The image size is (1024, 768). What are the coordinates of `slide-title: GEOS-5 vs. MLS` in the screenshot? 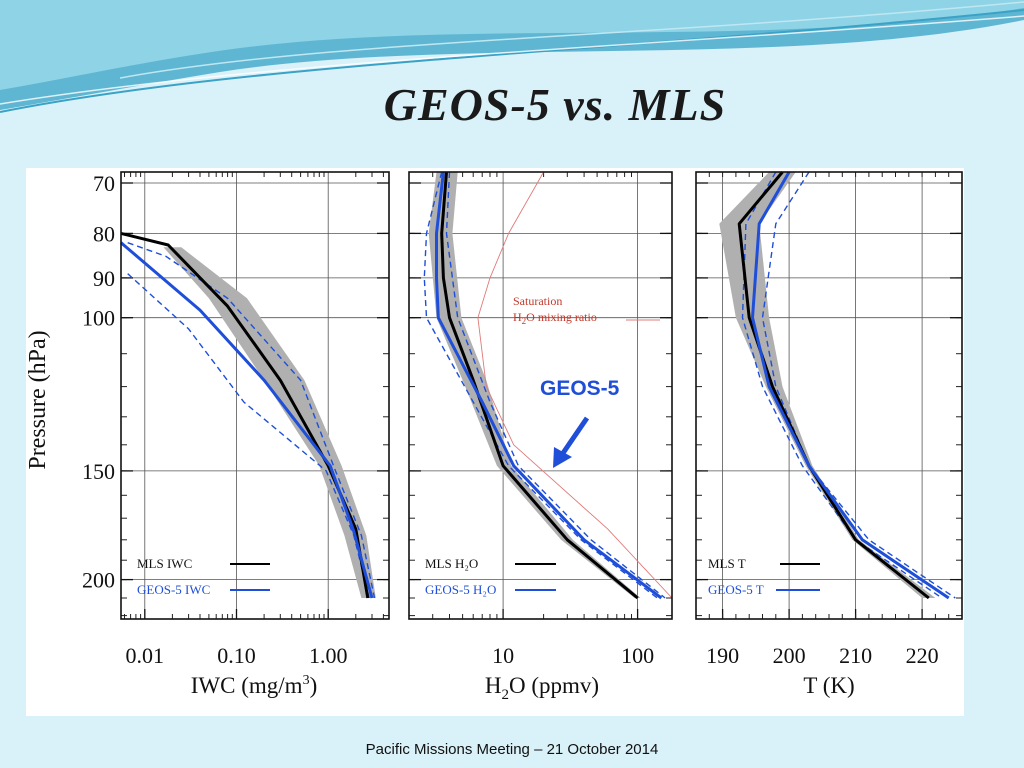 It's located at (555, 104).